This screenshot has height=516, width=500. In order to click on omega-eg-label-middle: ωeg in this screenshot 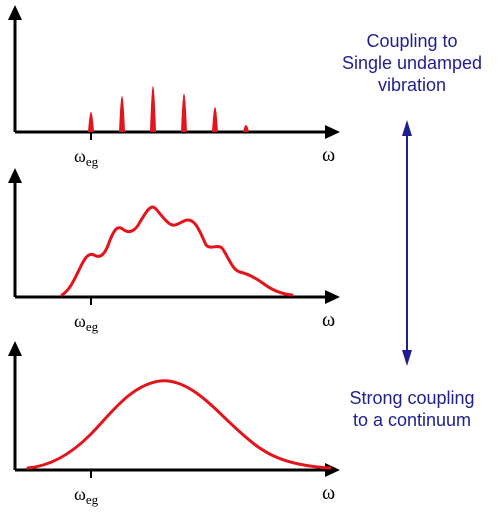, I will do `click(86, 322)`.